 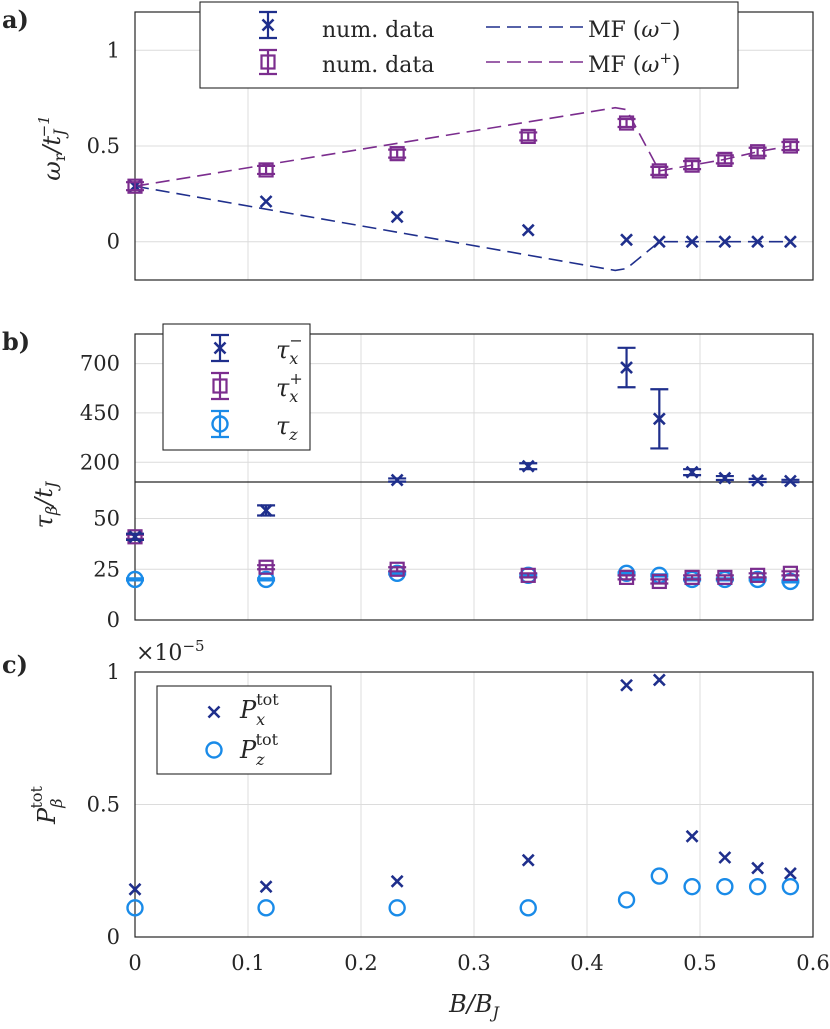 What do you see at coordinates (100, 413) in the screenshot?
I see `panel-b-ytick: 450` at bounding box center [100, 413].